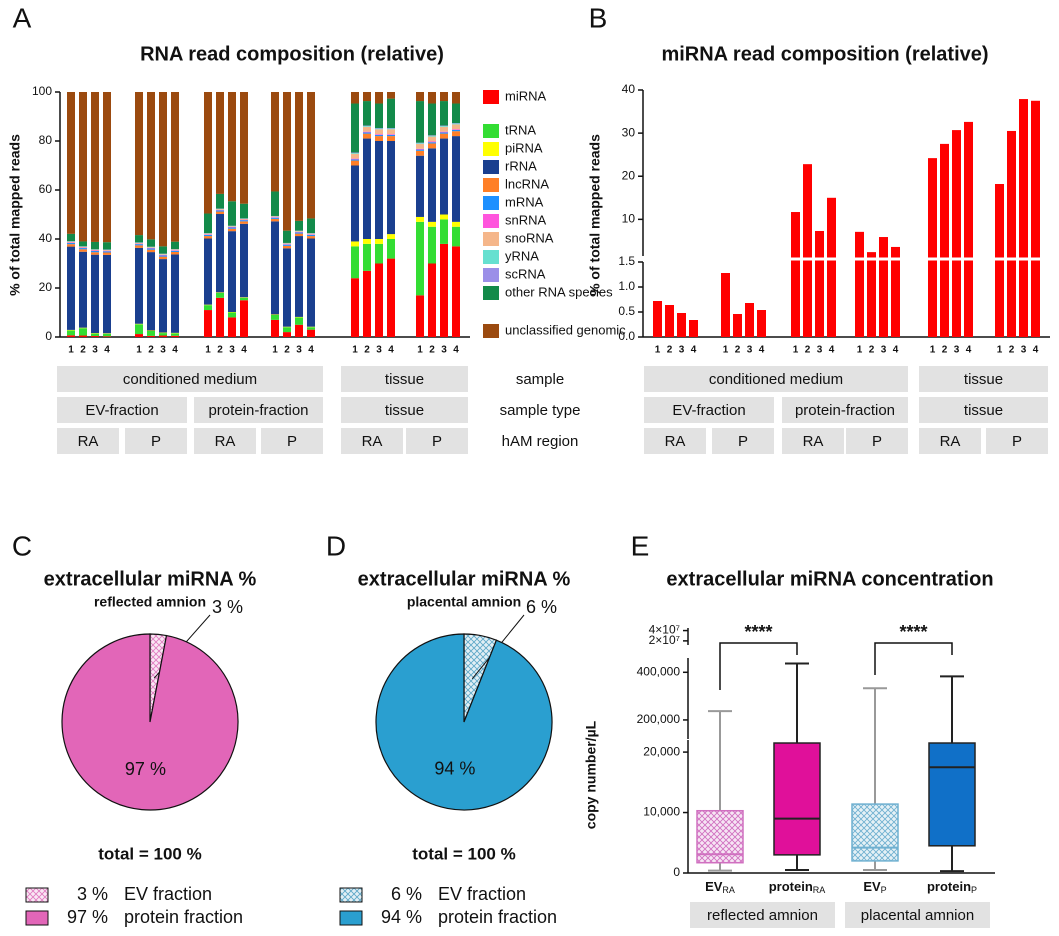 This screenshot has height=936, width=1059. Describe the element at coordinates (640, 545) in the screenshot. I see `panel-letter: E` at that location.